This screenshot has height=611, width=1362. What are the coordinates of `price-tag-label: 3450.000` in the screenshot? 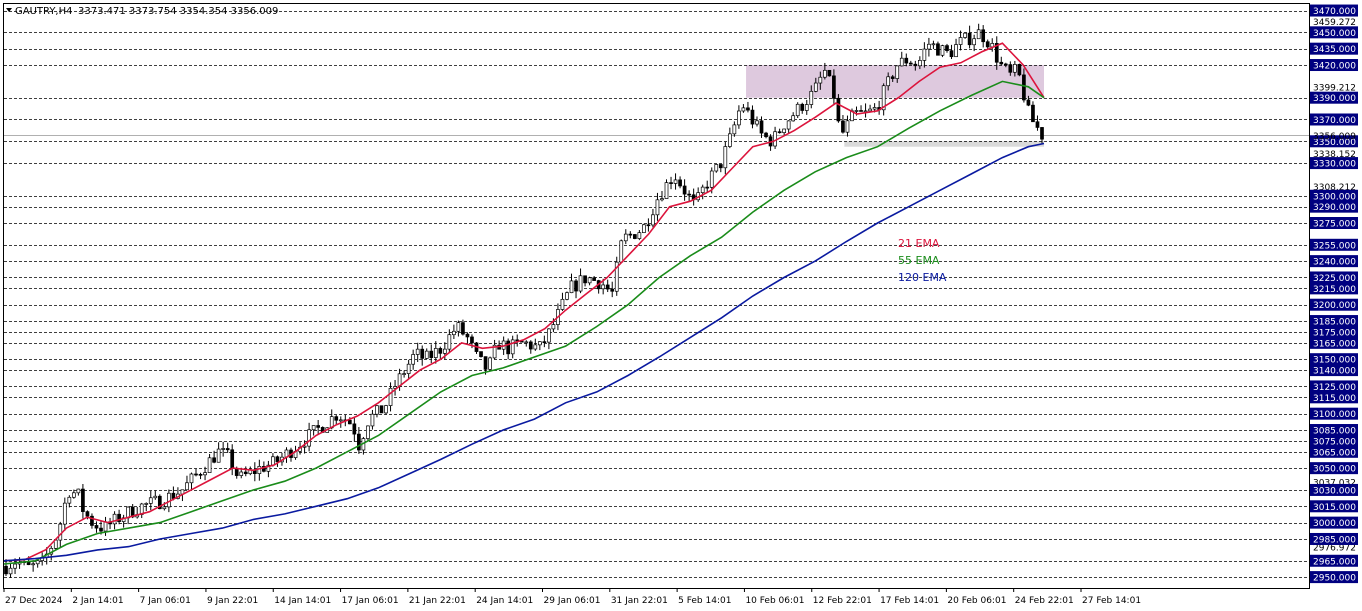 It's located at (1334, 34).